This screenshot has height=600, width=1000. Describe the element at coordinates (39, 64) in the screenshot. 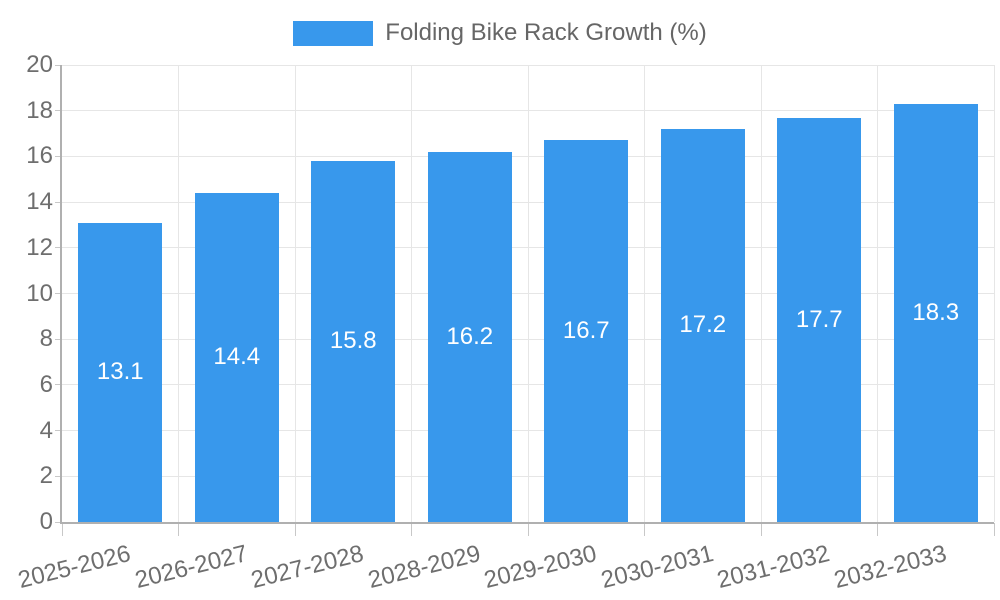

I see `y-axis-tick-label: 20` at that location.